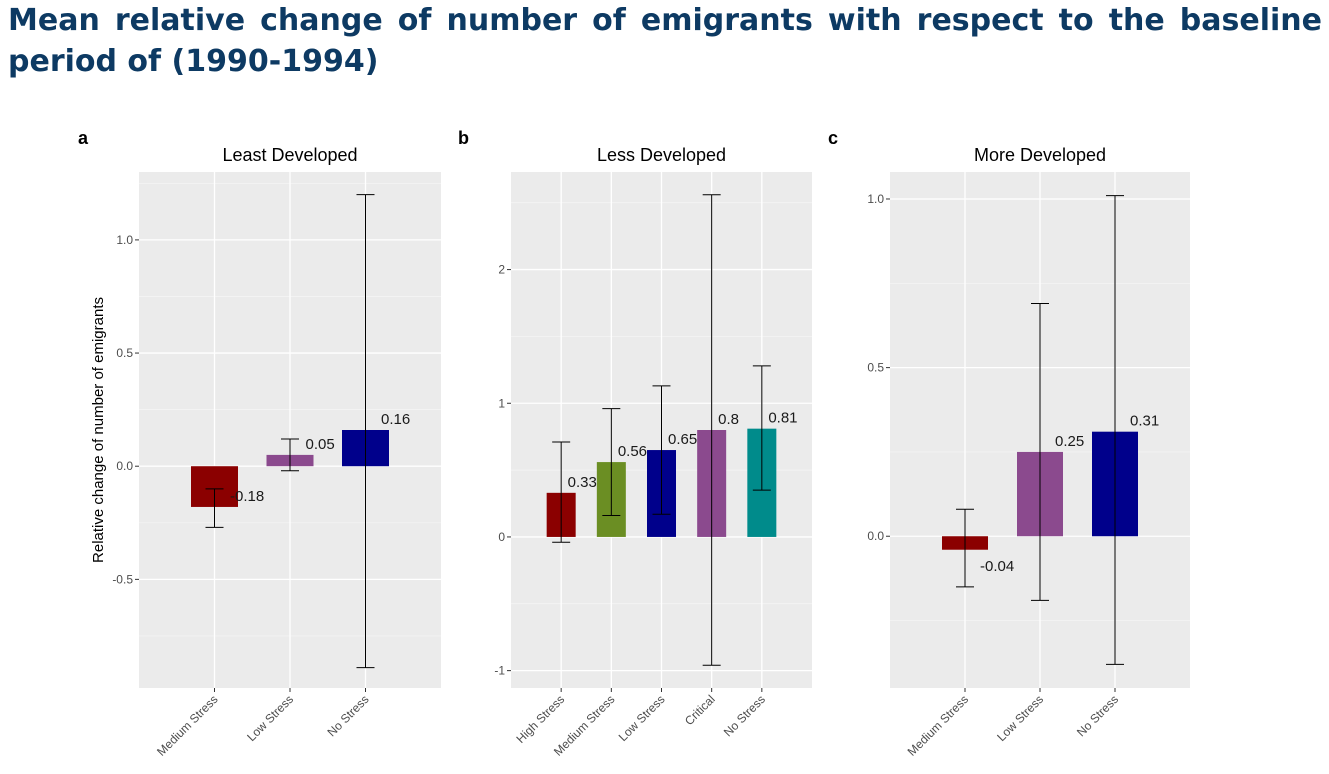 This screenshot has width=1329, height=774. What do you see at coordinates (320, 444) in the screenshot?
I see `data-label: 0.05` at bounding box center [320, 444].